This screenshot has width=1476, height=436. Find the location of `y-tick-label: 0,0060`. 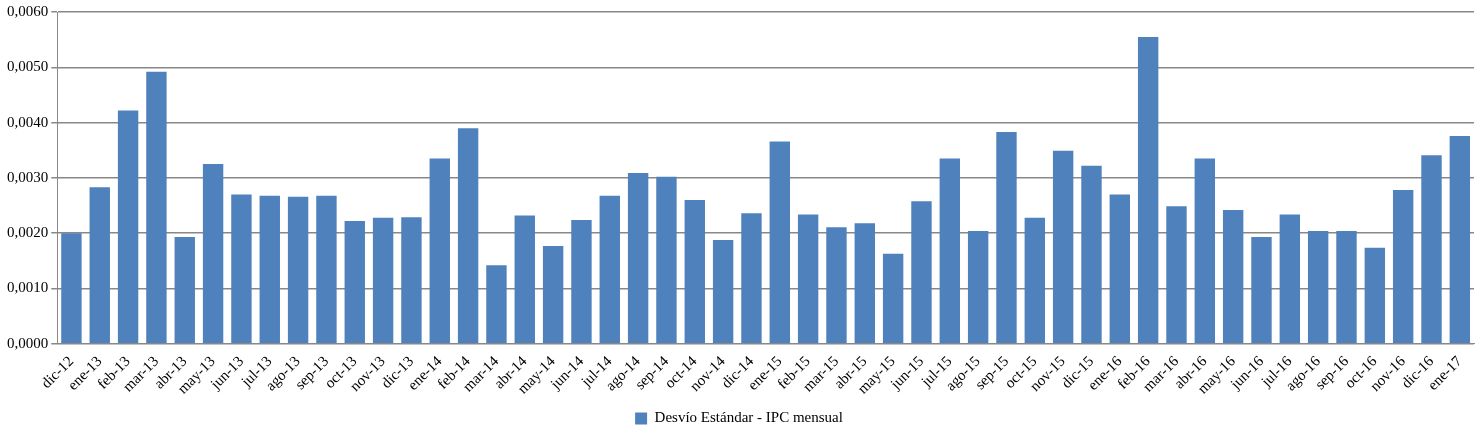

y-tick-label: 0,0060 is located at coordinates (28, 10).